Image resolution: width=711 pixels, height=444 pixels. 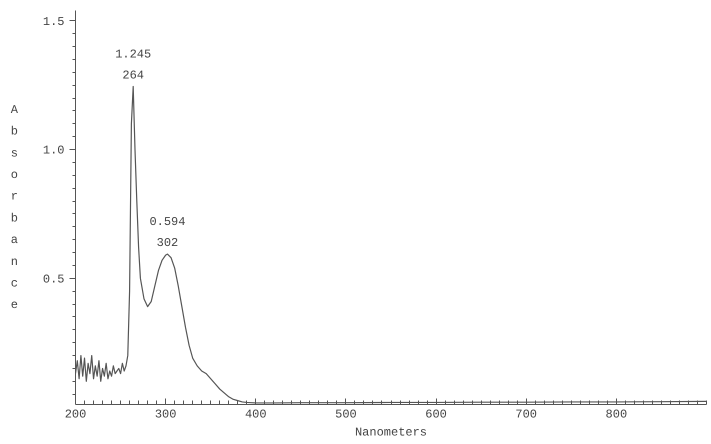 I want to click on x-tick-label: 400, so click(x=255, y=415).